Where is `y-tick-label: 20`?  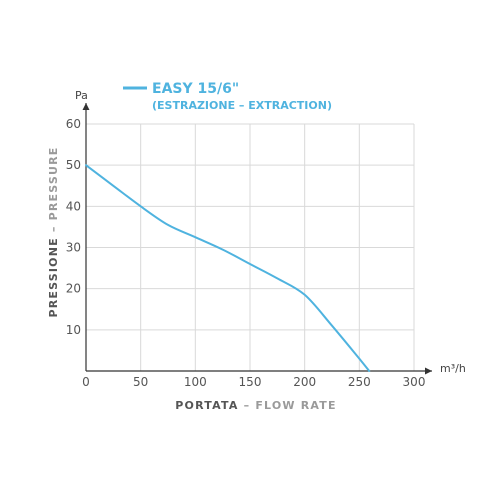 y-tick-label: 20 is located at coordinates (73, 289).